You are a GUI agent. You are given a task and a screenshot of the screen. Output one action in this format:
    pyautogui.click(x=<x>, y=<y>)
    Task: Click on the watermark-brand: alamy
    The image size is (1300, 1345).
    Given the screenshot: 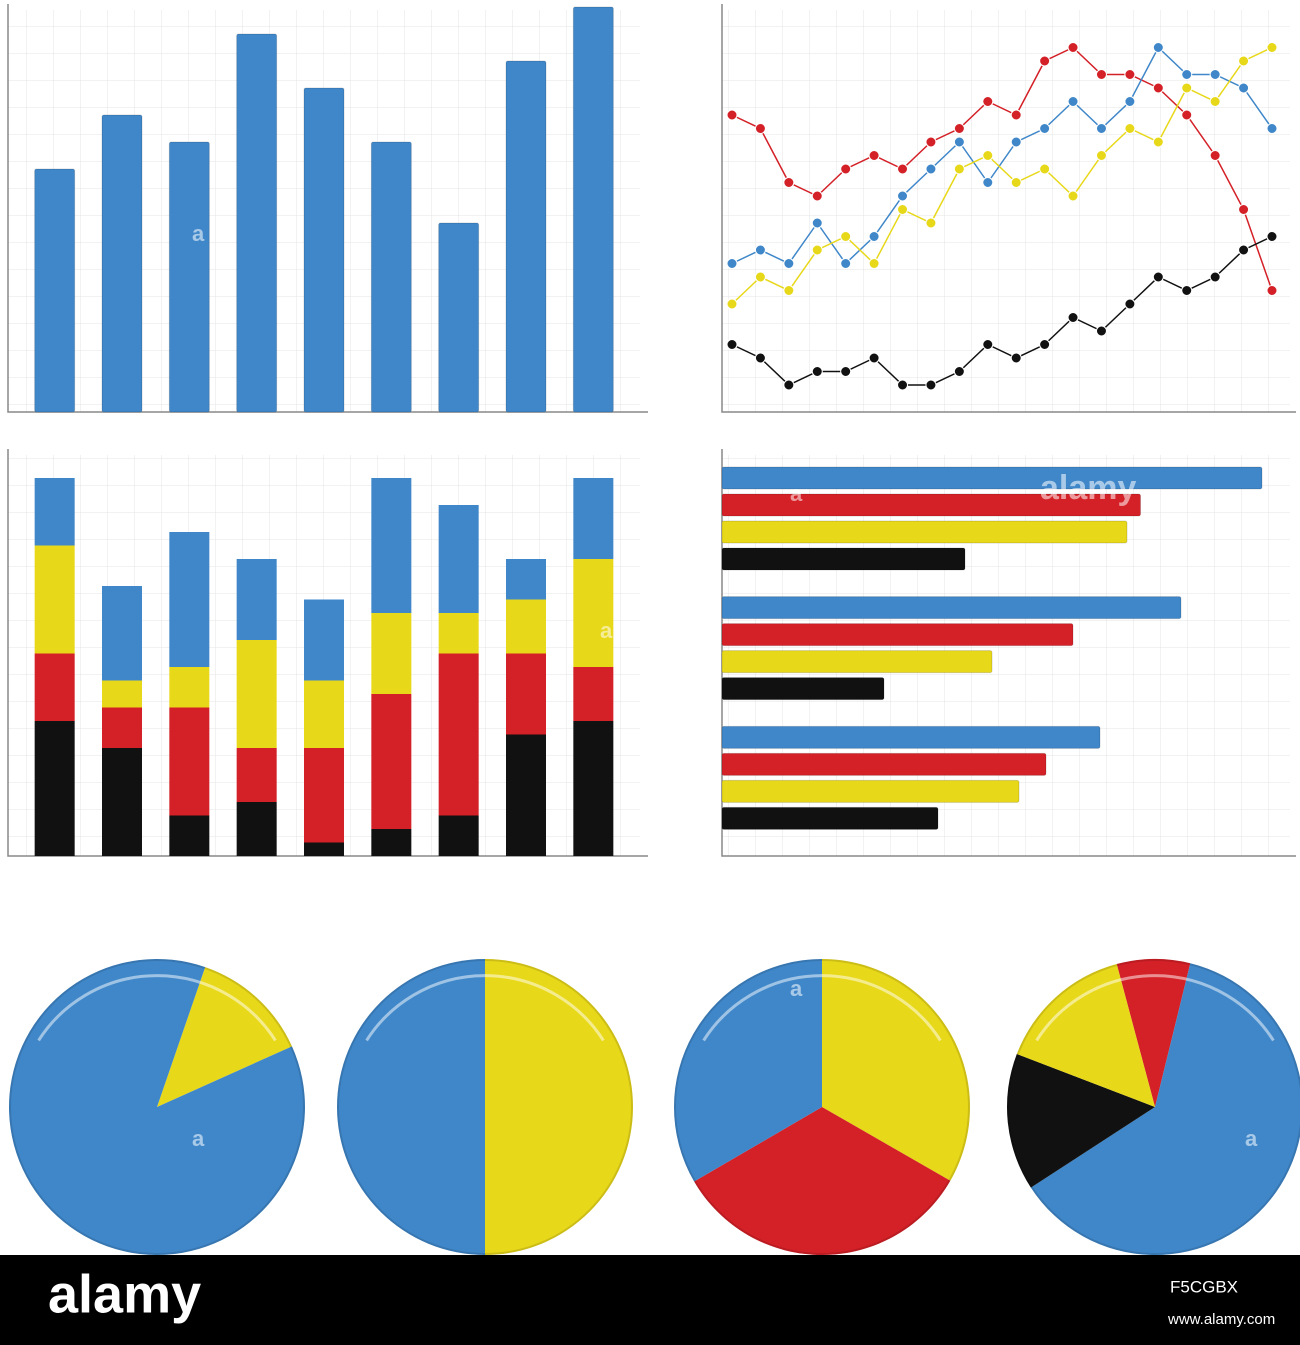 What is the action you would take?
    pyautogui.click(x=1088, y=488)
    